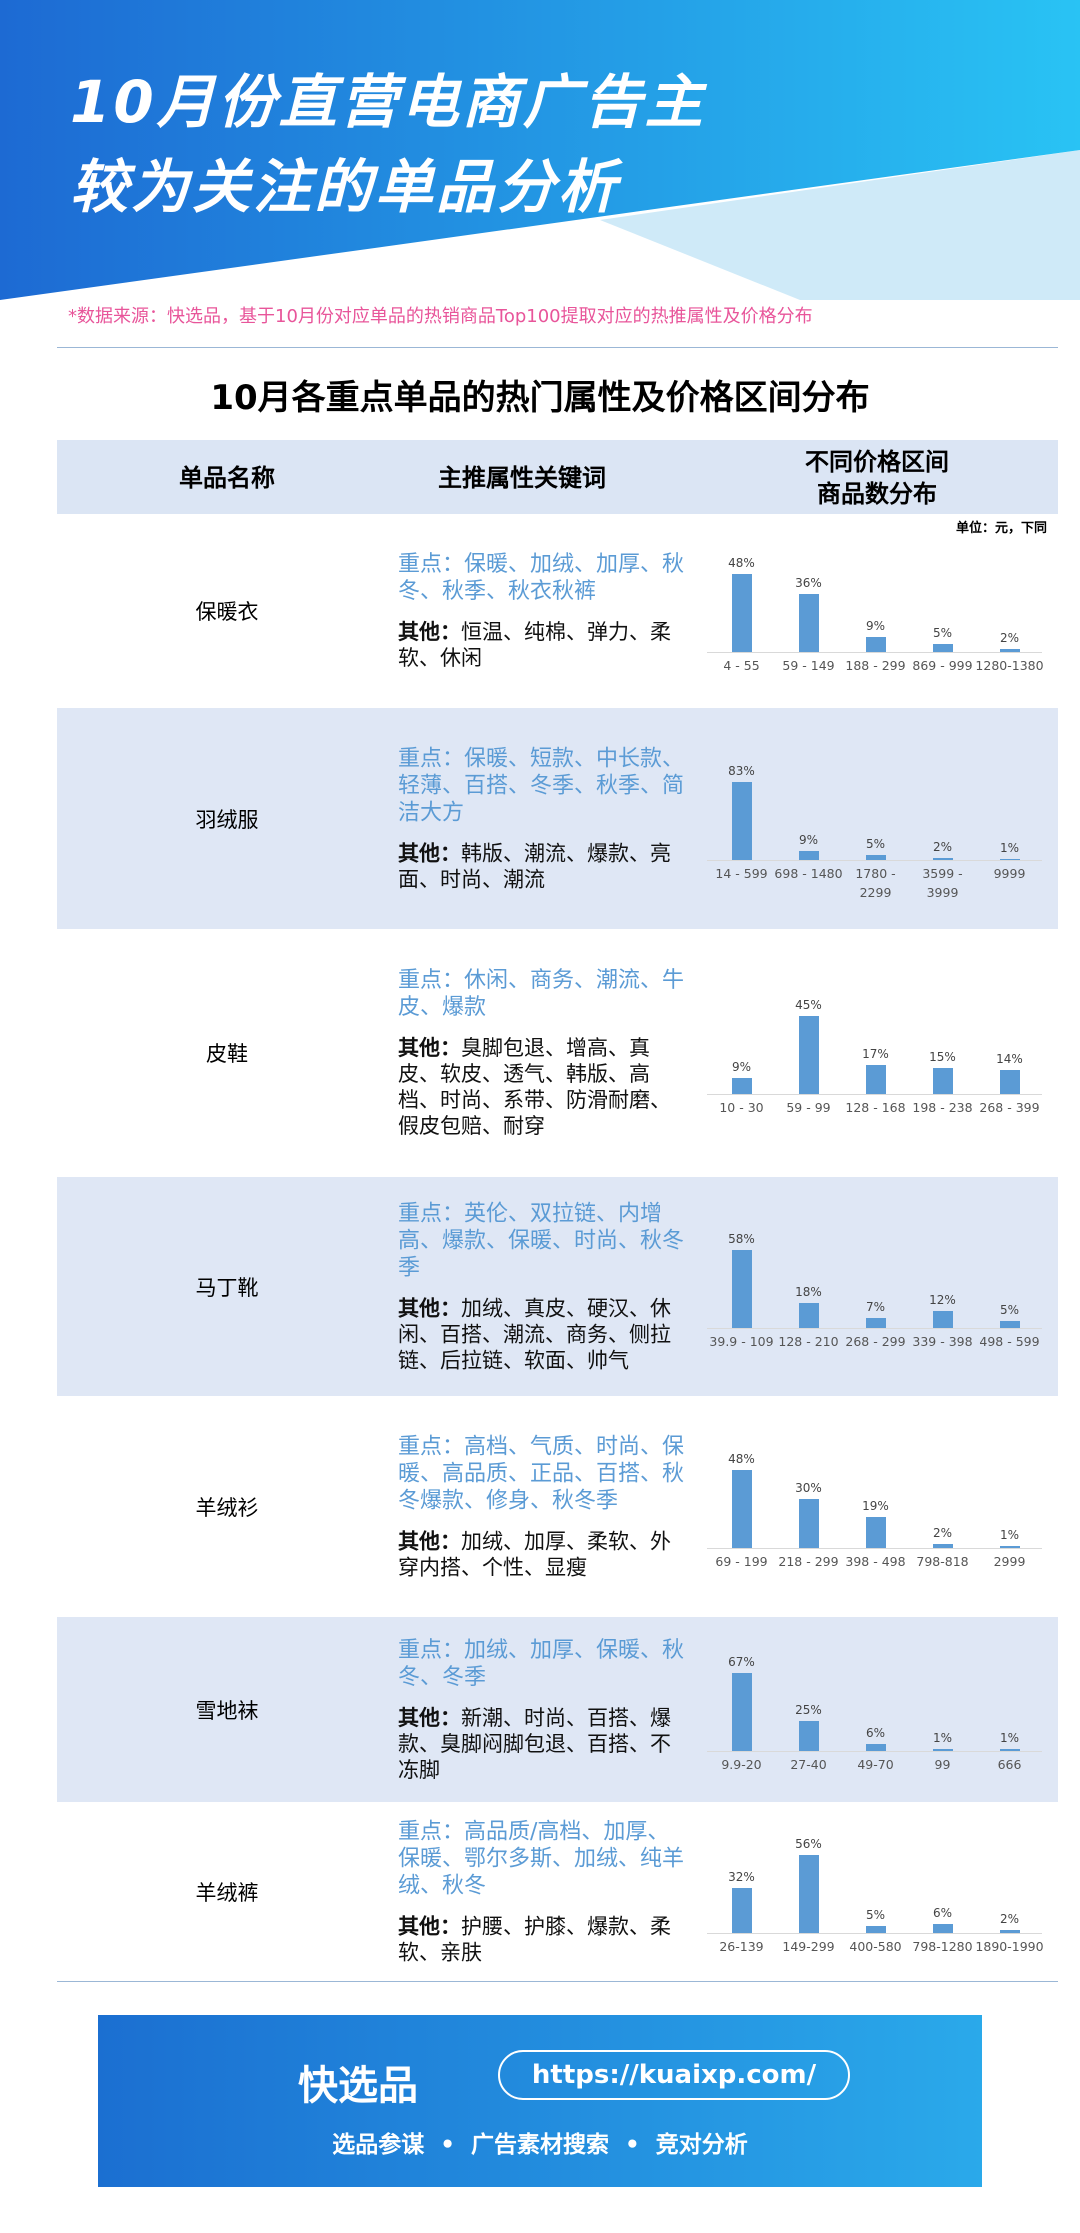 The width and height of the screenshot is (1080, 2233). What do you see at coordinates (874, 1716) in the screenshot?
I see `mini-chart: 67% 9.9-20 25% 27-40 6% 49-70 1% 99 1% 666` at bounding box center [874, 1716].